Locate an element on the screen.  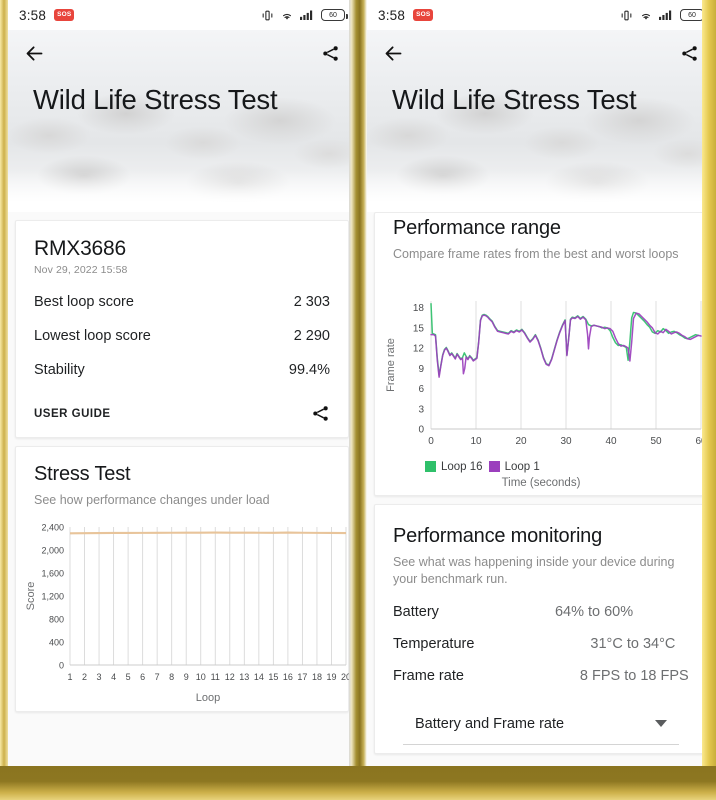
chevron-down-icon is located at coordinates (661, 724).